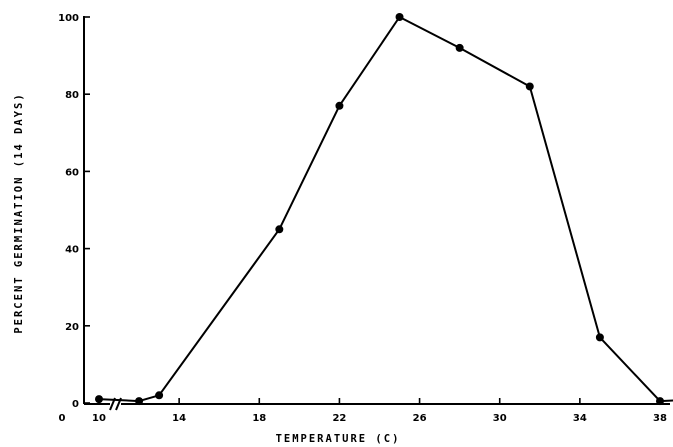 This screenshot has height=447, width=673. What do you see at coordinates (179, 418) in the screenshot?
I see `x-tick-label: 14` at bounding box center [179, 418].